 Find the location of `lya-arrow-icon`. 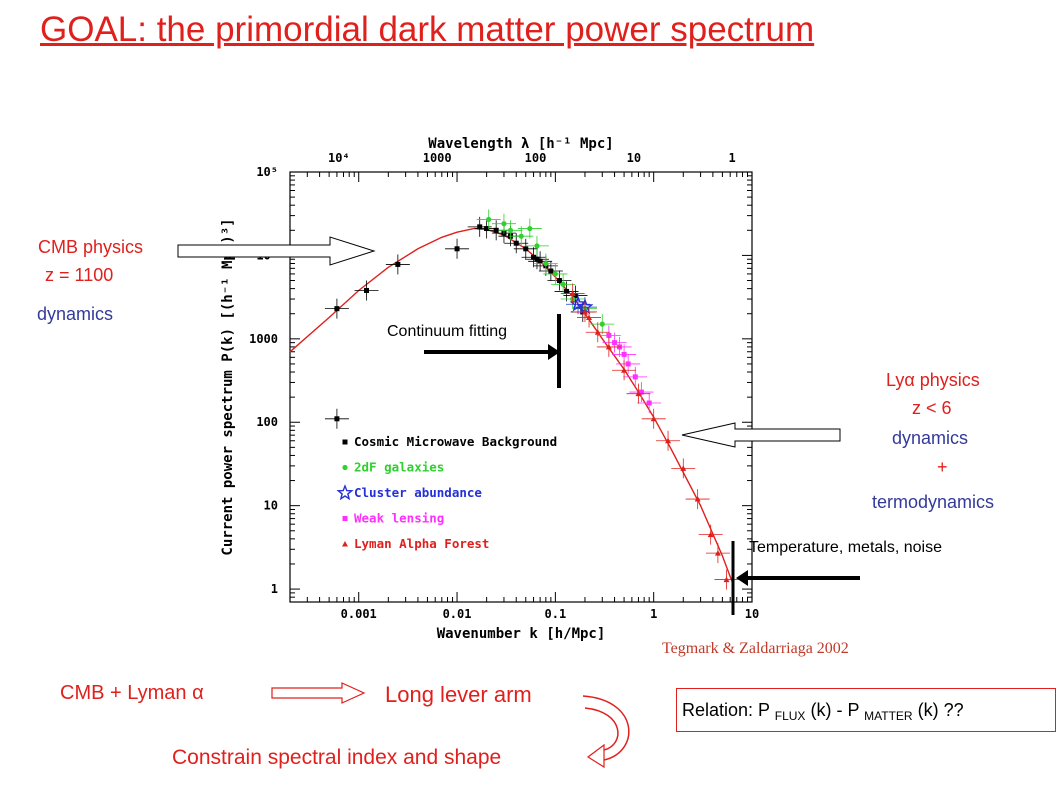

lya-arrow-icon is located at coordinates (761, 435).